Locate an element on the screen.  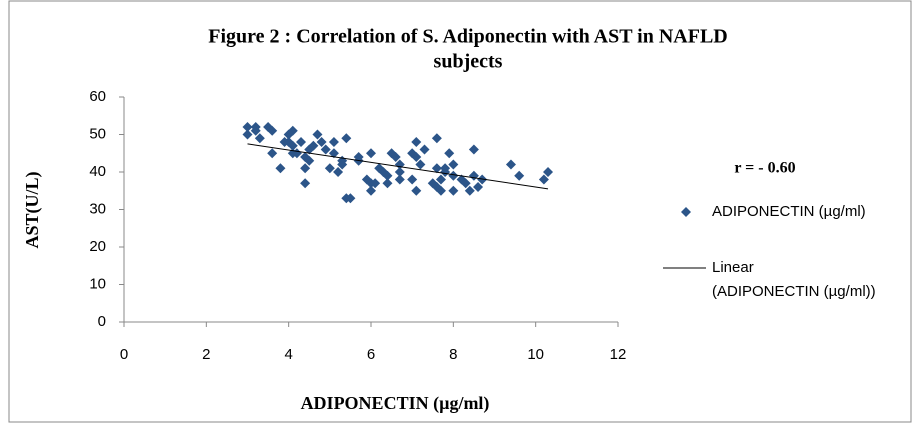
legend-label: ADIPONECTIN (µg/ml) is located at coordinates (789, 211).